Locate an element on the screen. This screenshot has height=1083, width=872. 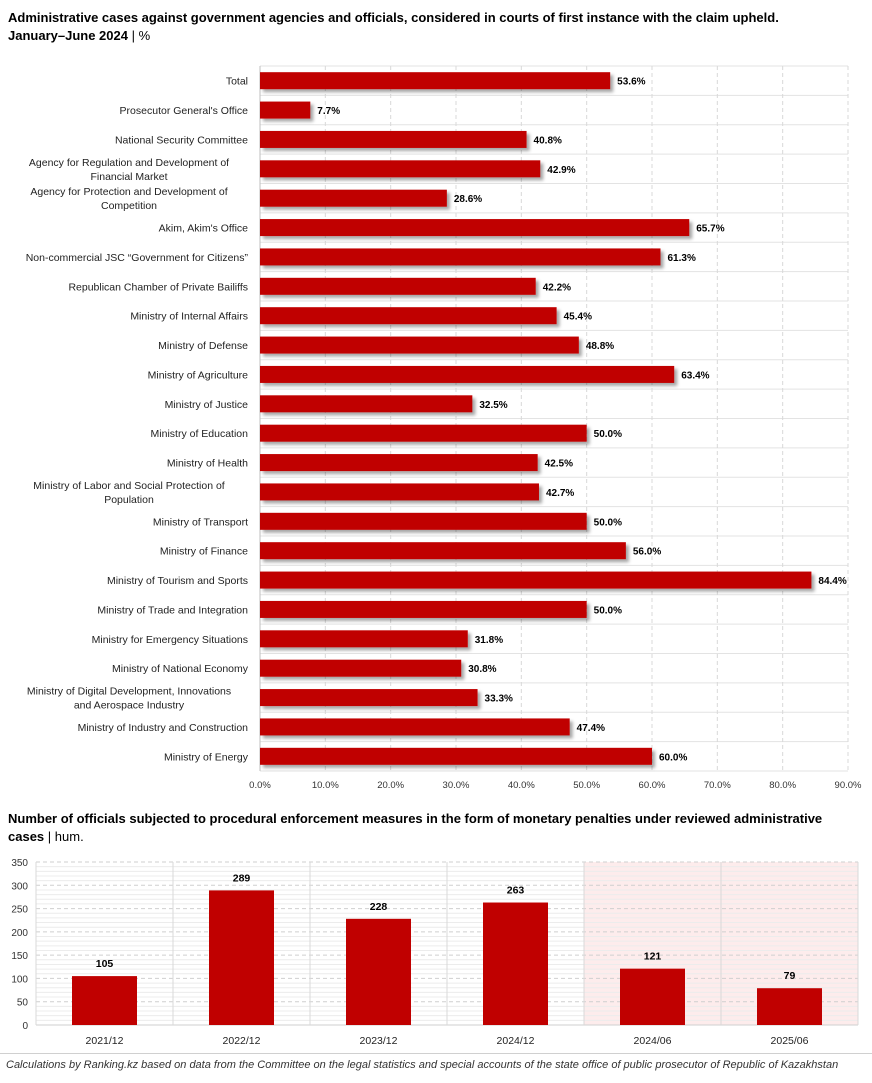
bar-value-label: 79 is located at coordinates (790, 976).